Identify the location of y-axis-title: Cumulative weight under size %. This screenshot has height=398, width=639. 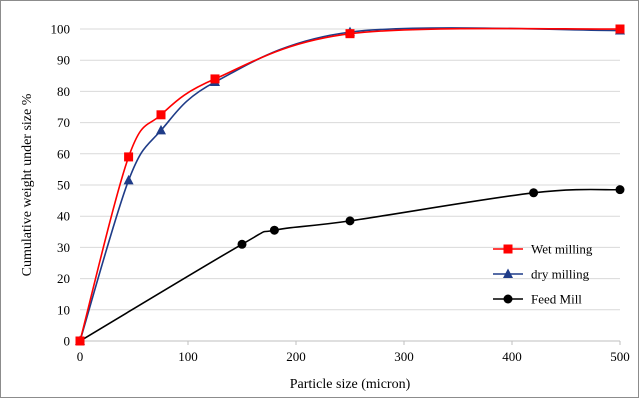
(27, 184).